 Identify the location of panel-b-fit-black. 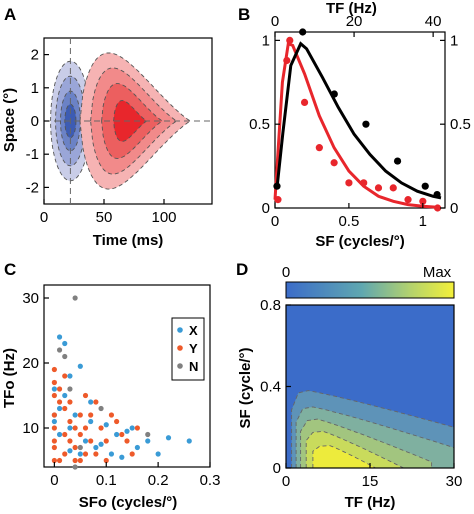
(358, 120).